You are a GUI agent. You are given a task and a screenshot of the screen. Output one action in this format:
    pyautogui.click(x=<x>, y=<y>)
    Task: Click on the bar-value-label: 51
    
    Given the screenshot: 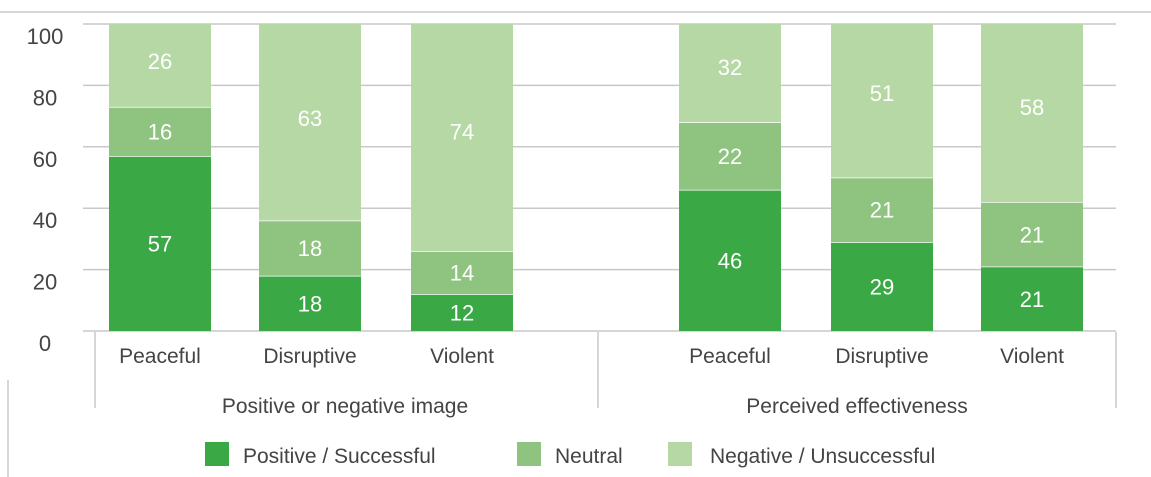 What is the action you would take?
    pyautogui.click(x=882, y=93)
    